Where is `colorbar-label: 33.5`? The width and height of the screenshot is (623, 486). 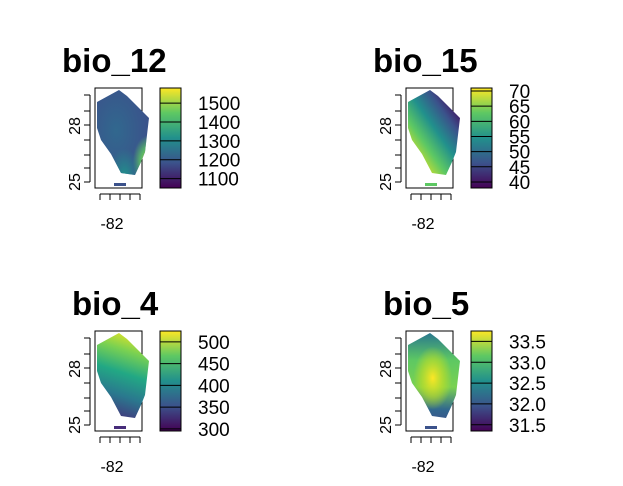
colorbar-label: 33.5 is located at coordinates (527, 342).